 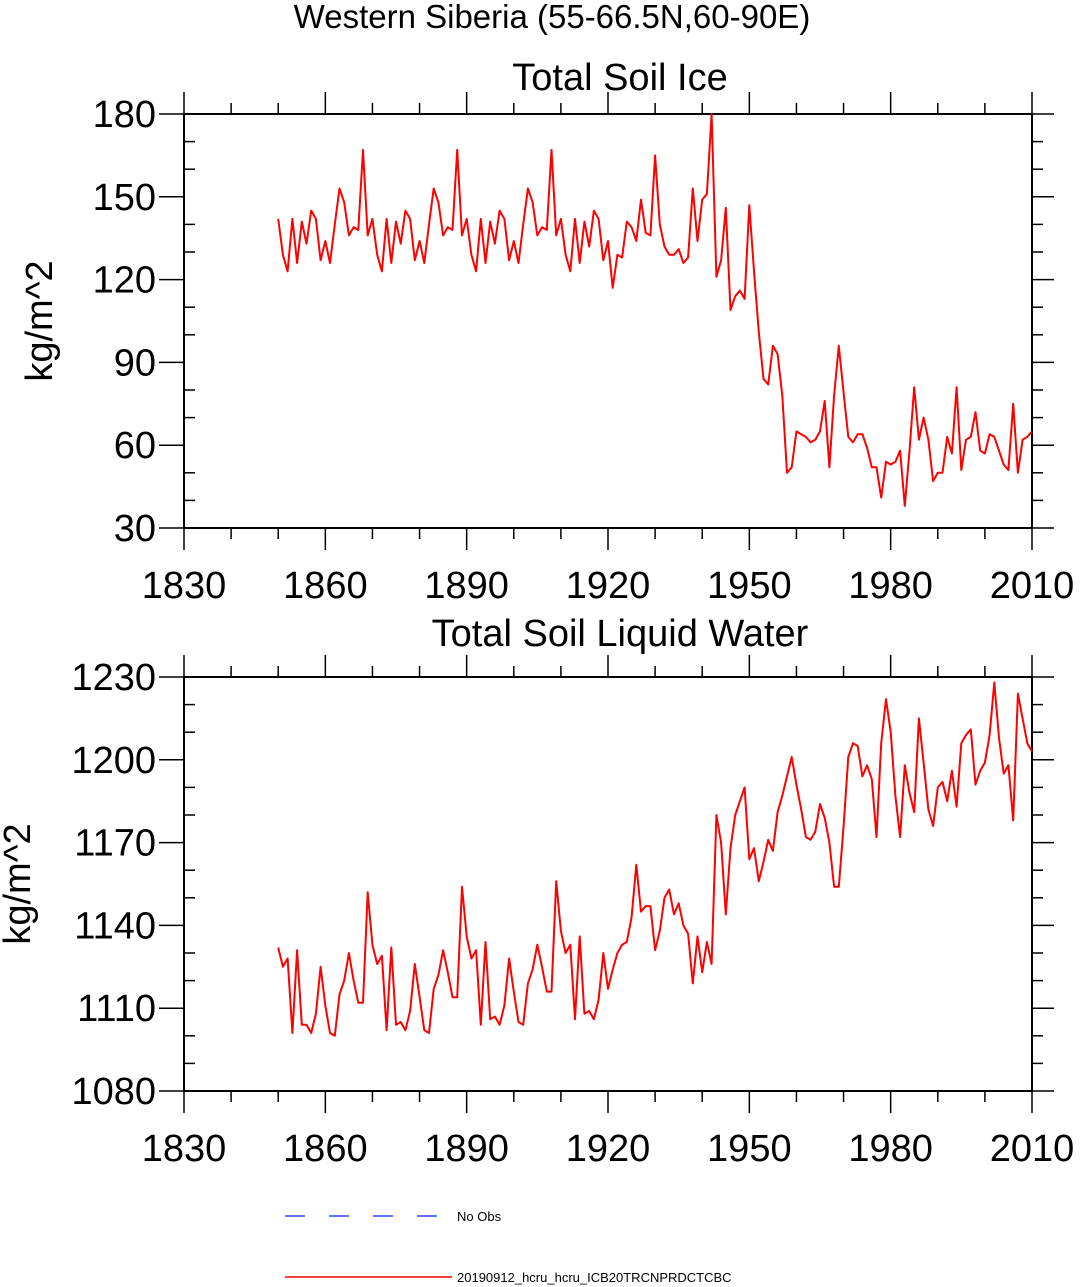 What do you see at coordinates (113, 678) in the screenshot?
I see `y-tick-label: 1230` at bounding box center [113, 678].